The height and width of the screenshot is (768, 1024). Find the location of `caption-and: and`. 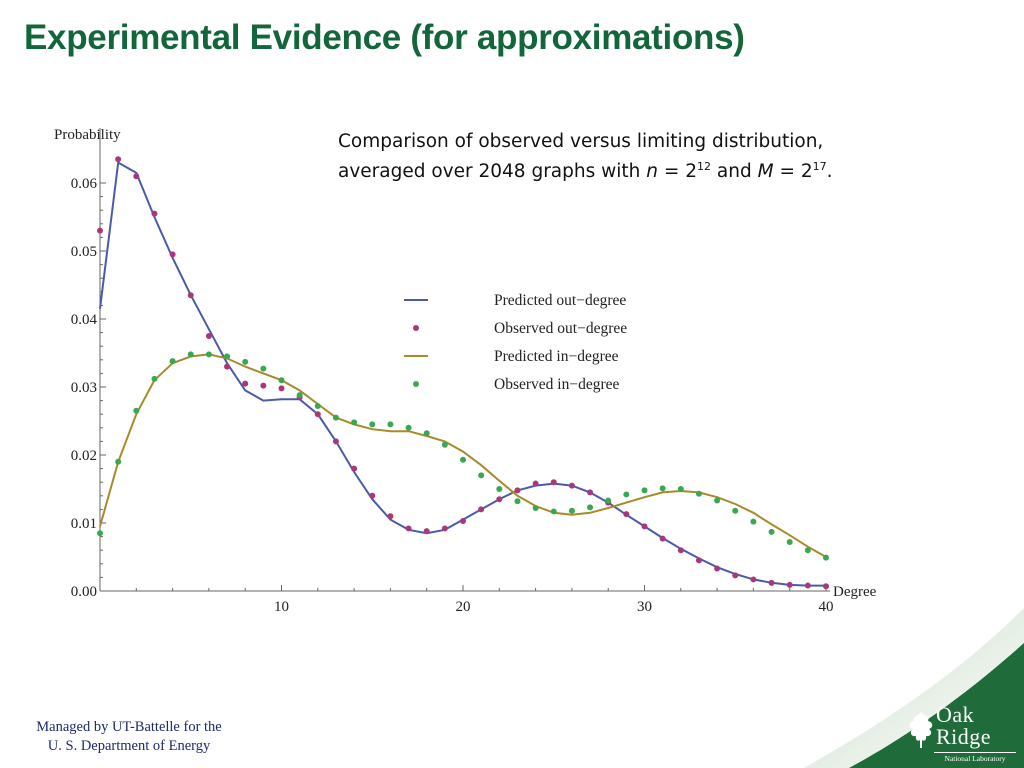

caption-and: and is located at coordinates (734, 171).